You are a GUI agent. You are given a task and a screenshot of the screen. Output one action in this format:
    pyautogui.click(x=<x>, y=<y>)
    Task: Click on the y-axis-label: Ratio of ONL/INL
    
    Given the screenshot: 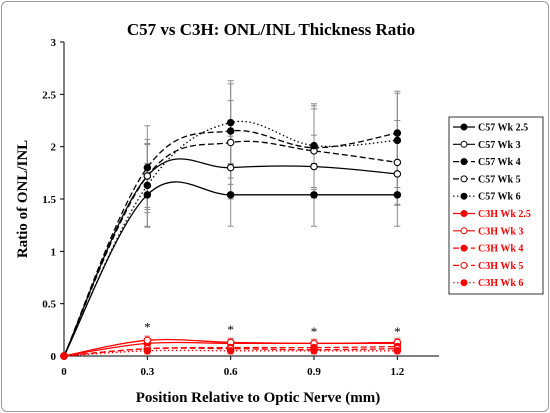 What is the action you would take?
    pyautogui.click(x=23, y=199)
    